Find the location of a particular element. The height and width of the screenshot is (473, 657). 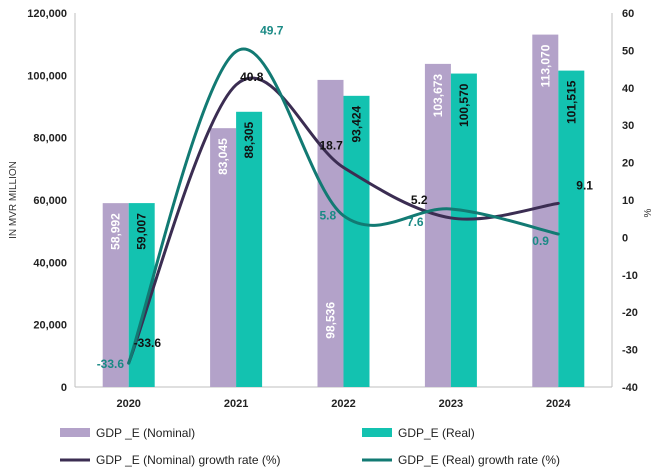

y2-tick-label: 30 is located at coordinates (628, 126).